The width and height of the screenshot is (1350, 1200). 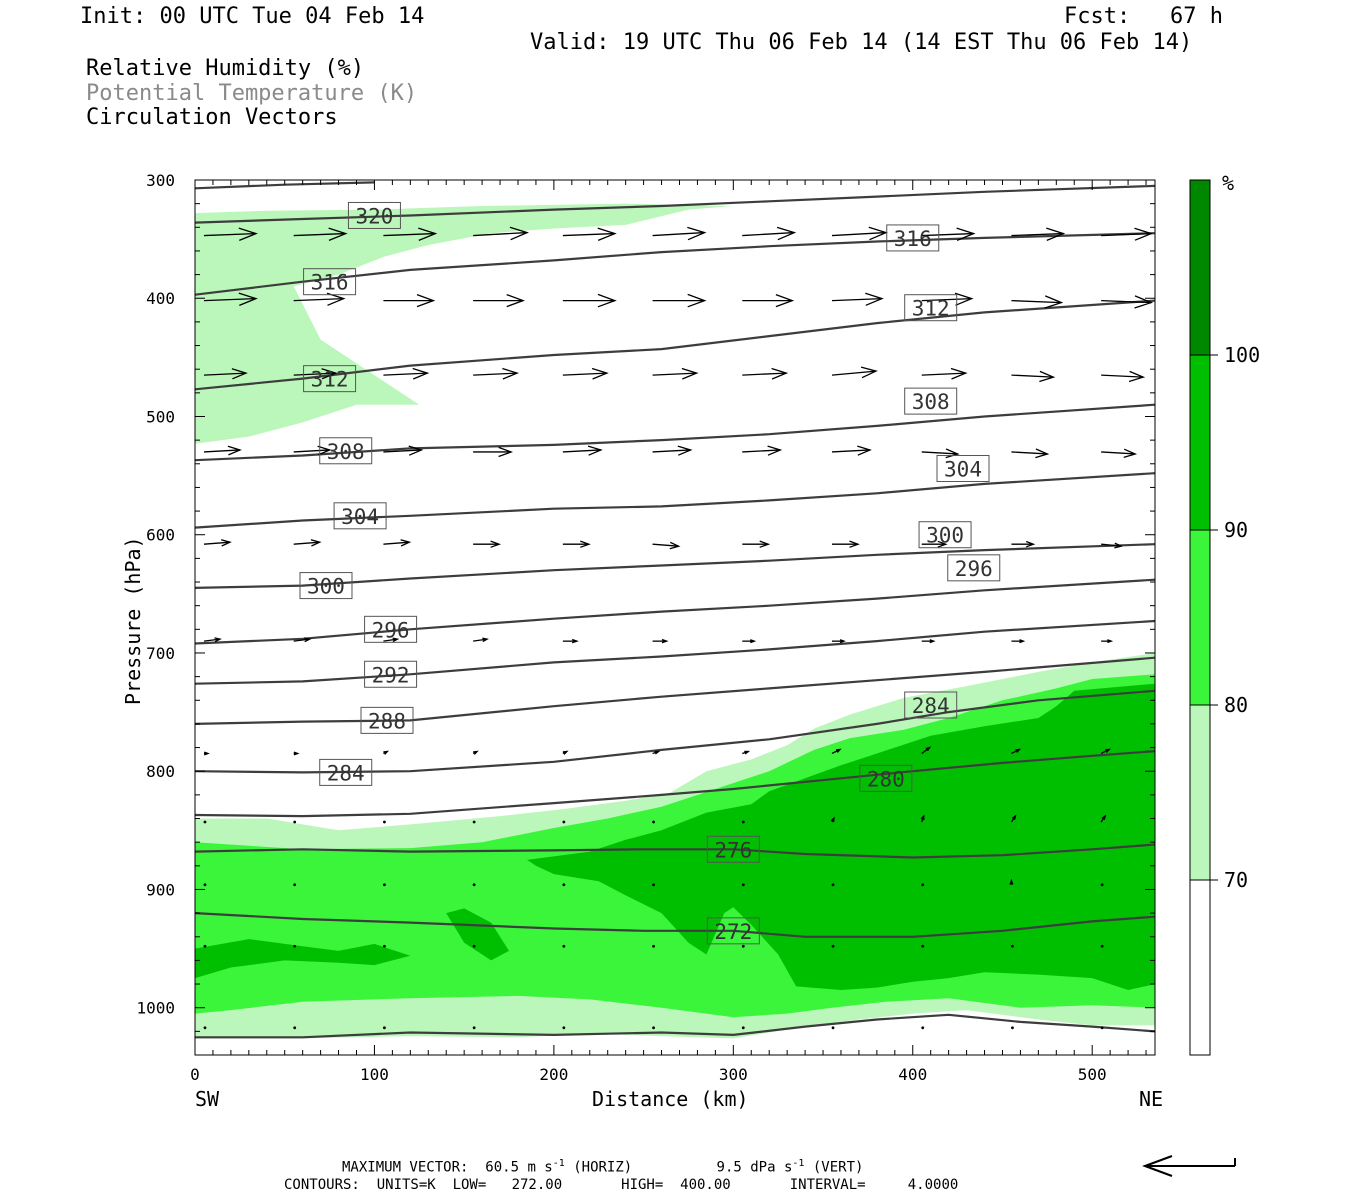 I want to click on theta-label-304-east: 304, so click(x=963, y=469).